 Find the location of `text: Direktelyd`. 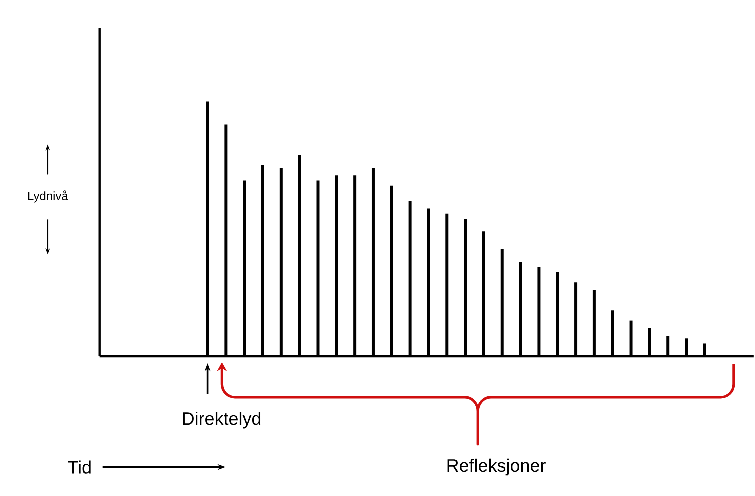

text: Direktelyd is located at coordinates (222, 420).